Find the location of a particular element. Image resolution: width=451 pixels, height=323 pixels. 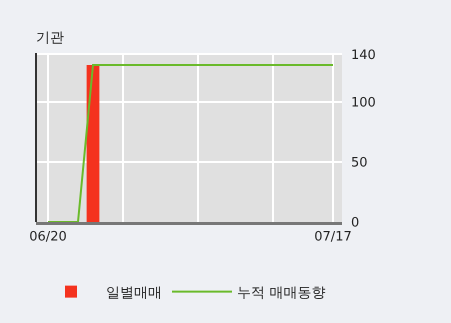

x-tick-label: 07/17 is located at coordinates (333, 237).